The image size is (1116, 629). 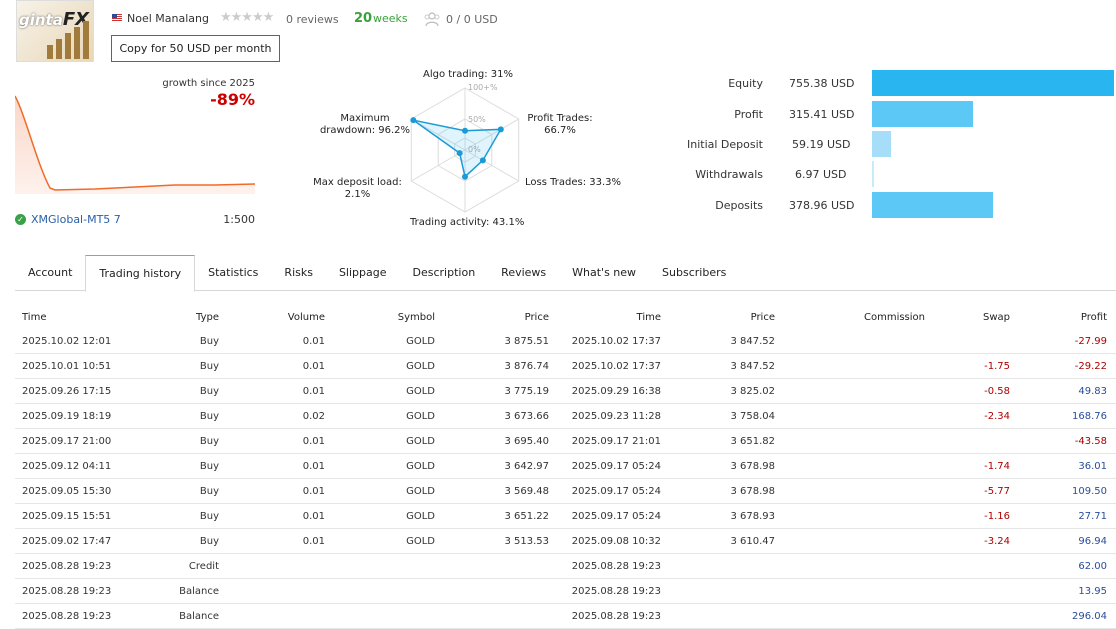 What do you see at coordinates (573, 182) in the screenshot?
I see `radar-label-loss-trades: Loss Trades: 33.3%` at bounding box center [573, 182].